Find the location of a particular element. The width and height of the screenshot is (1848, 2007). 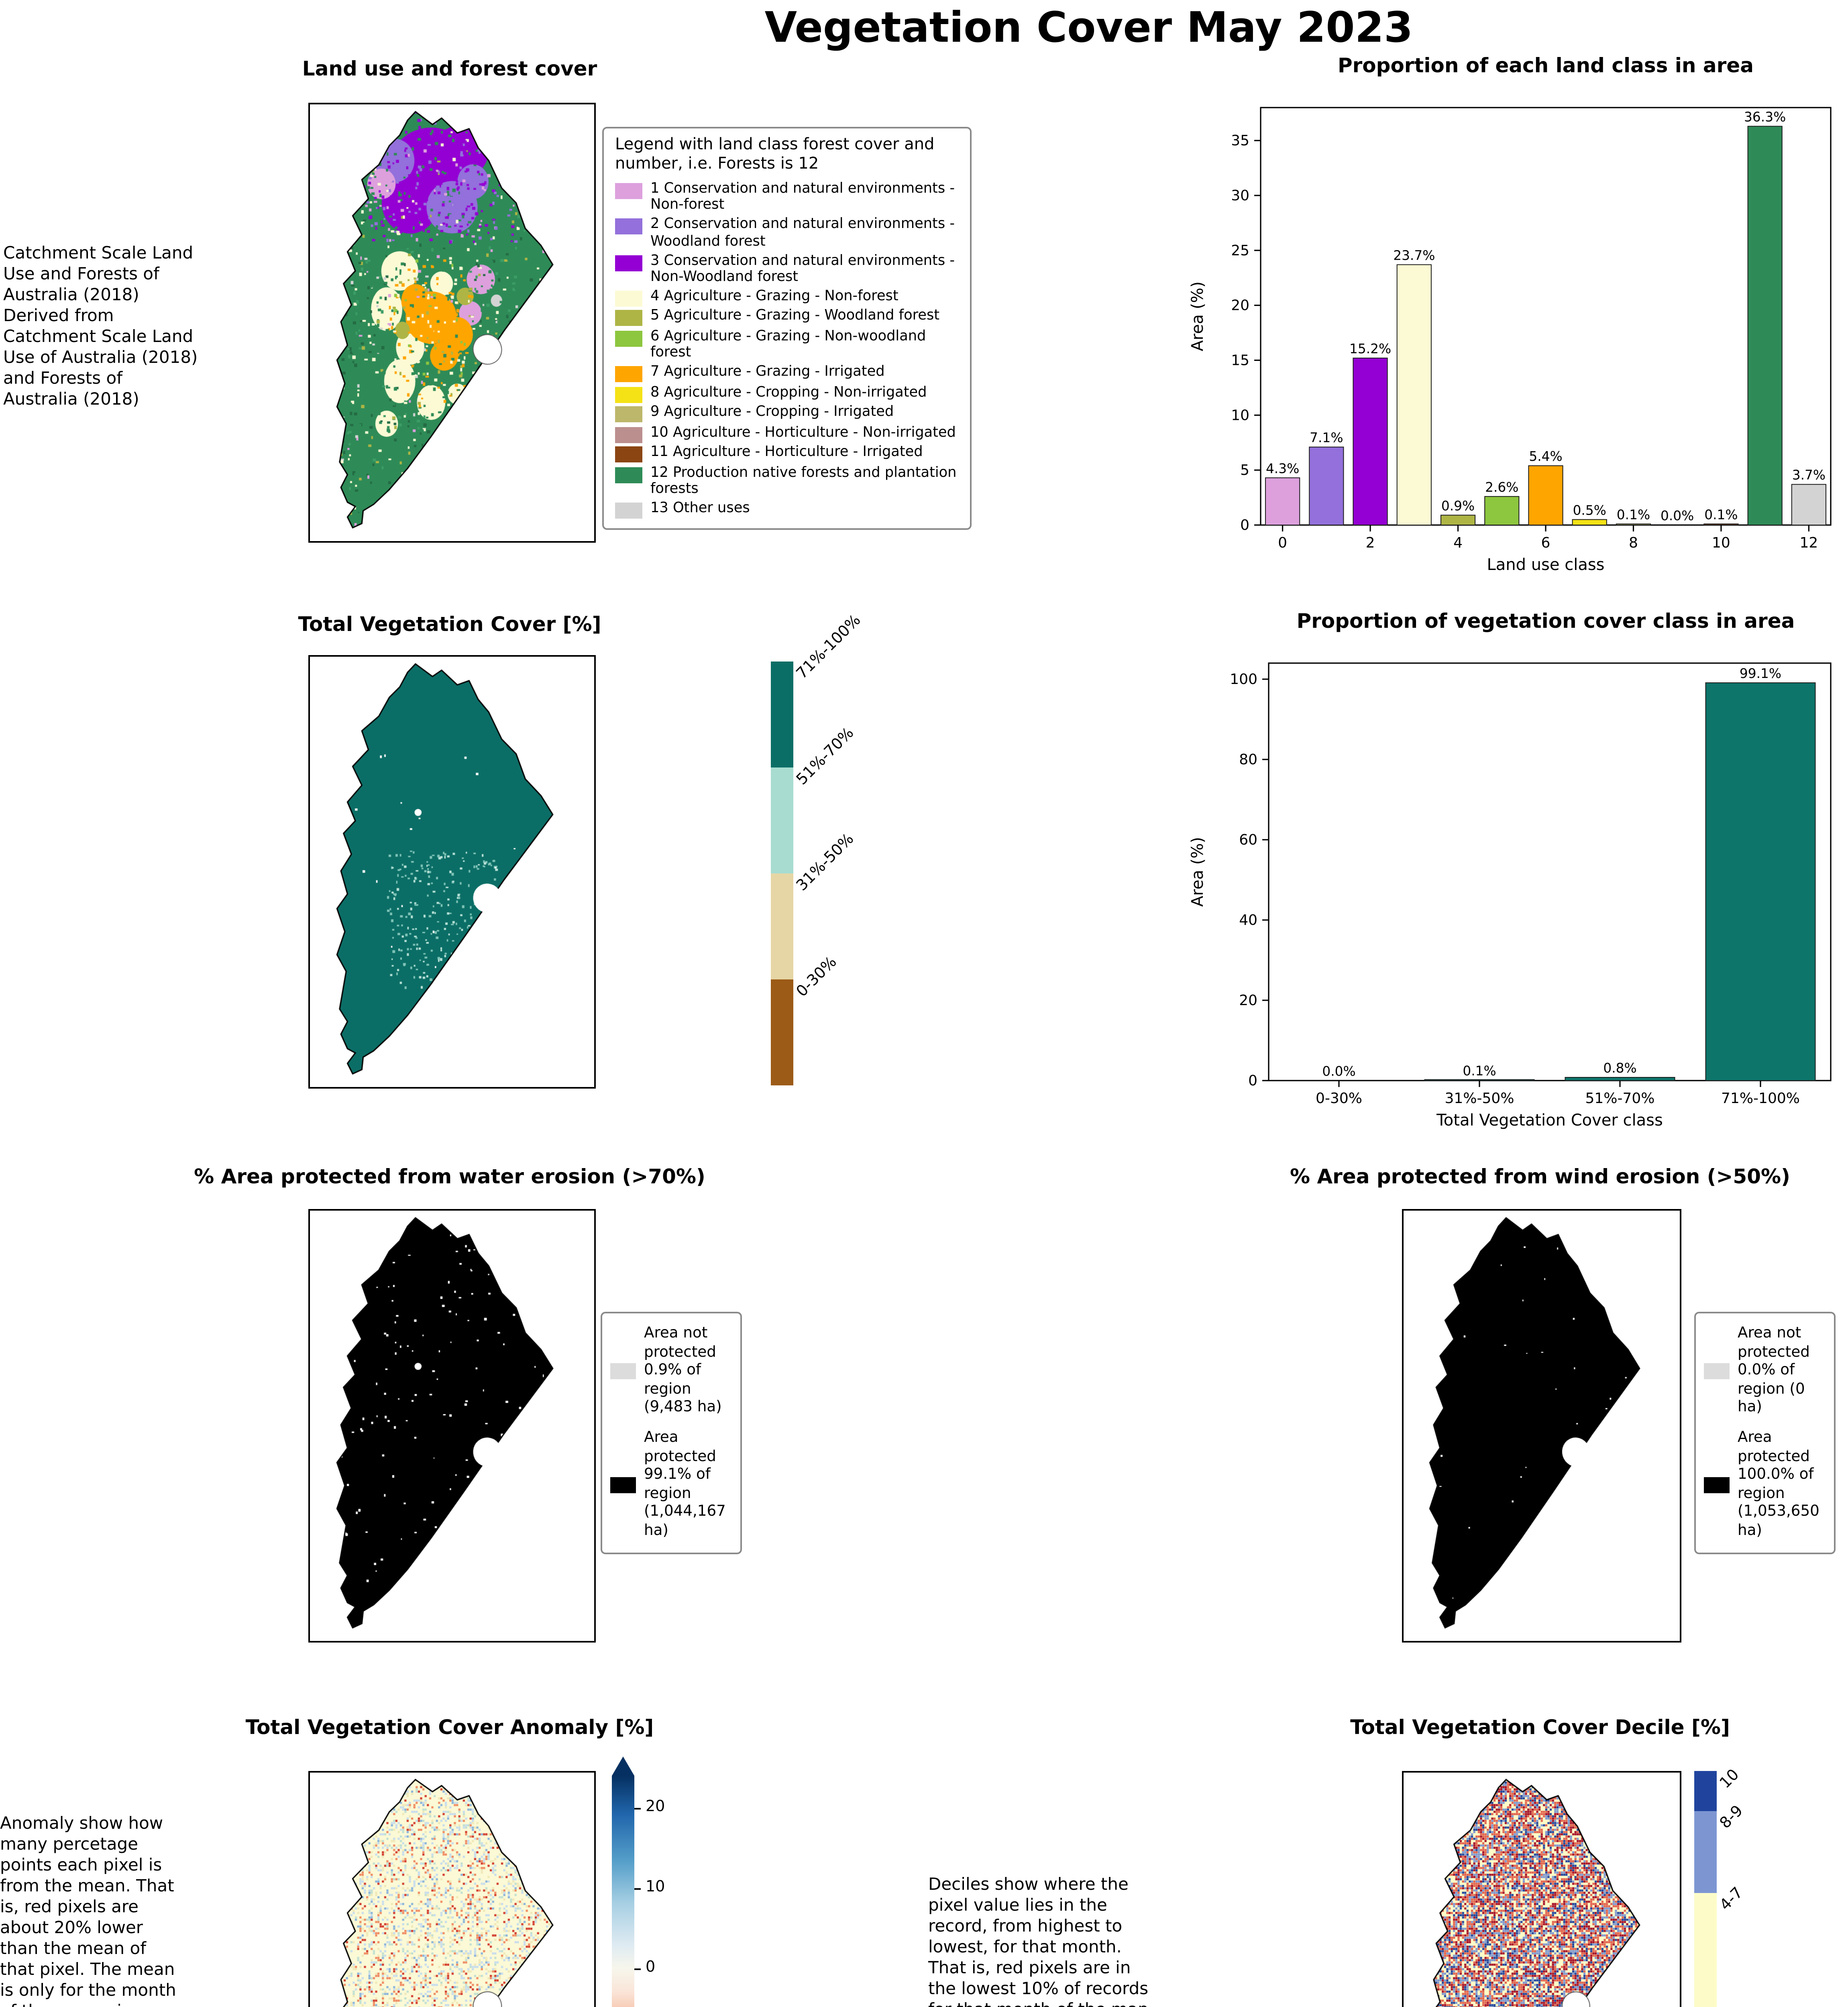

x-tick-label: 6 is located at coordinates (1546, 543).